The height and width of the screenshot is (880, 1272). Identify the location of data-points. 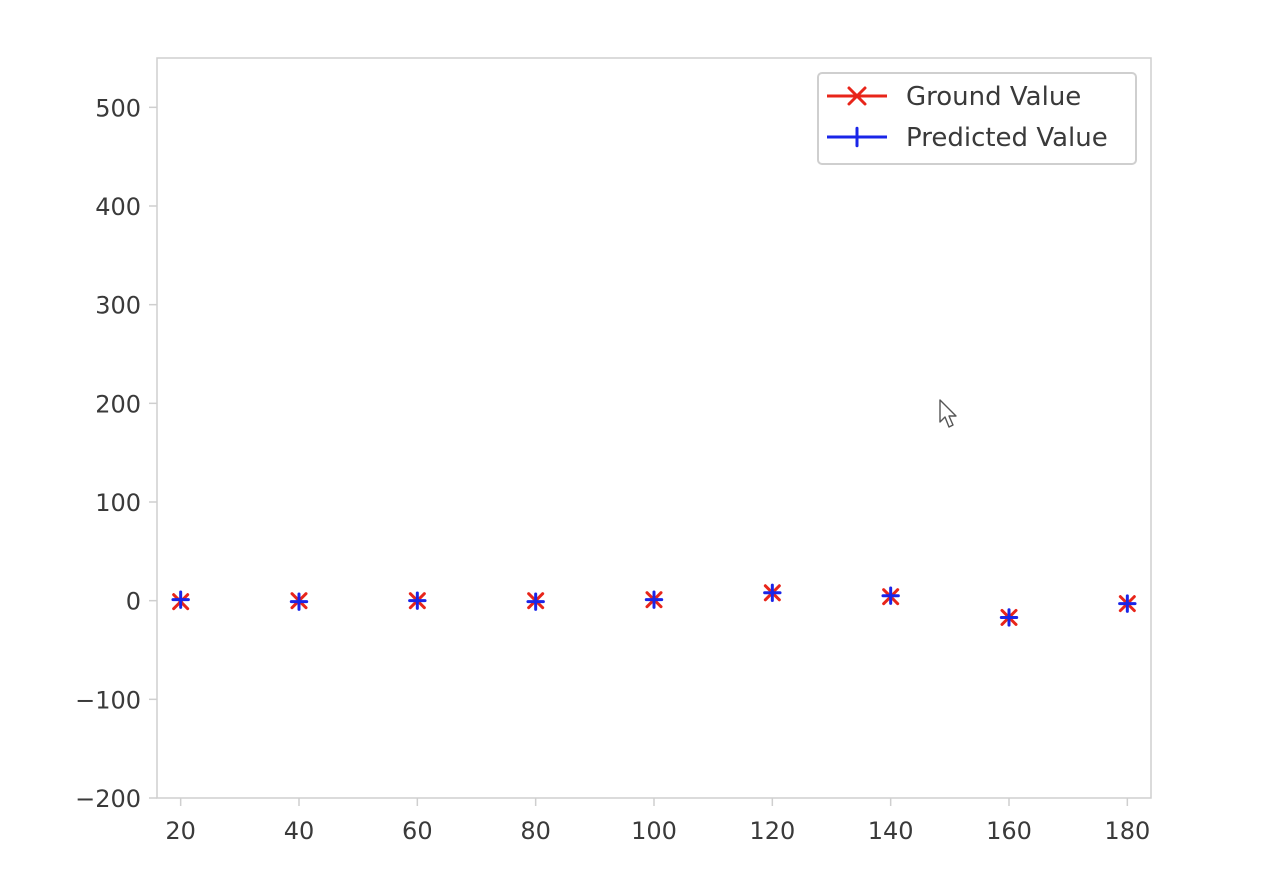
(654, 605).